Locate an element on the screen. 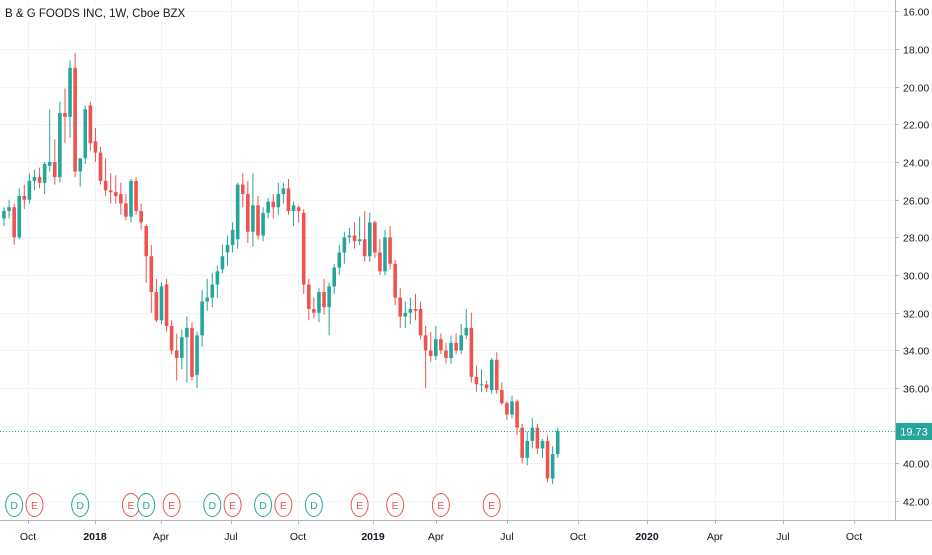 This screenshot has width=932, height=555. price-tick-label: 24.00 is located at coordinates (916, 164).